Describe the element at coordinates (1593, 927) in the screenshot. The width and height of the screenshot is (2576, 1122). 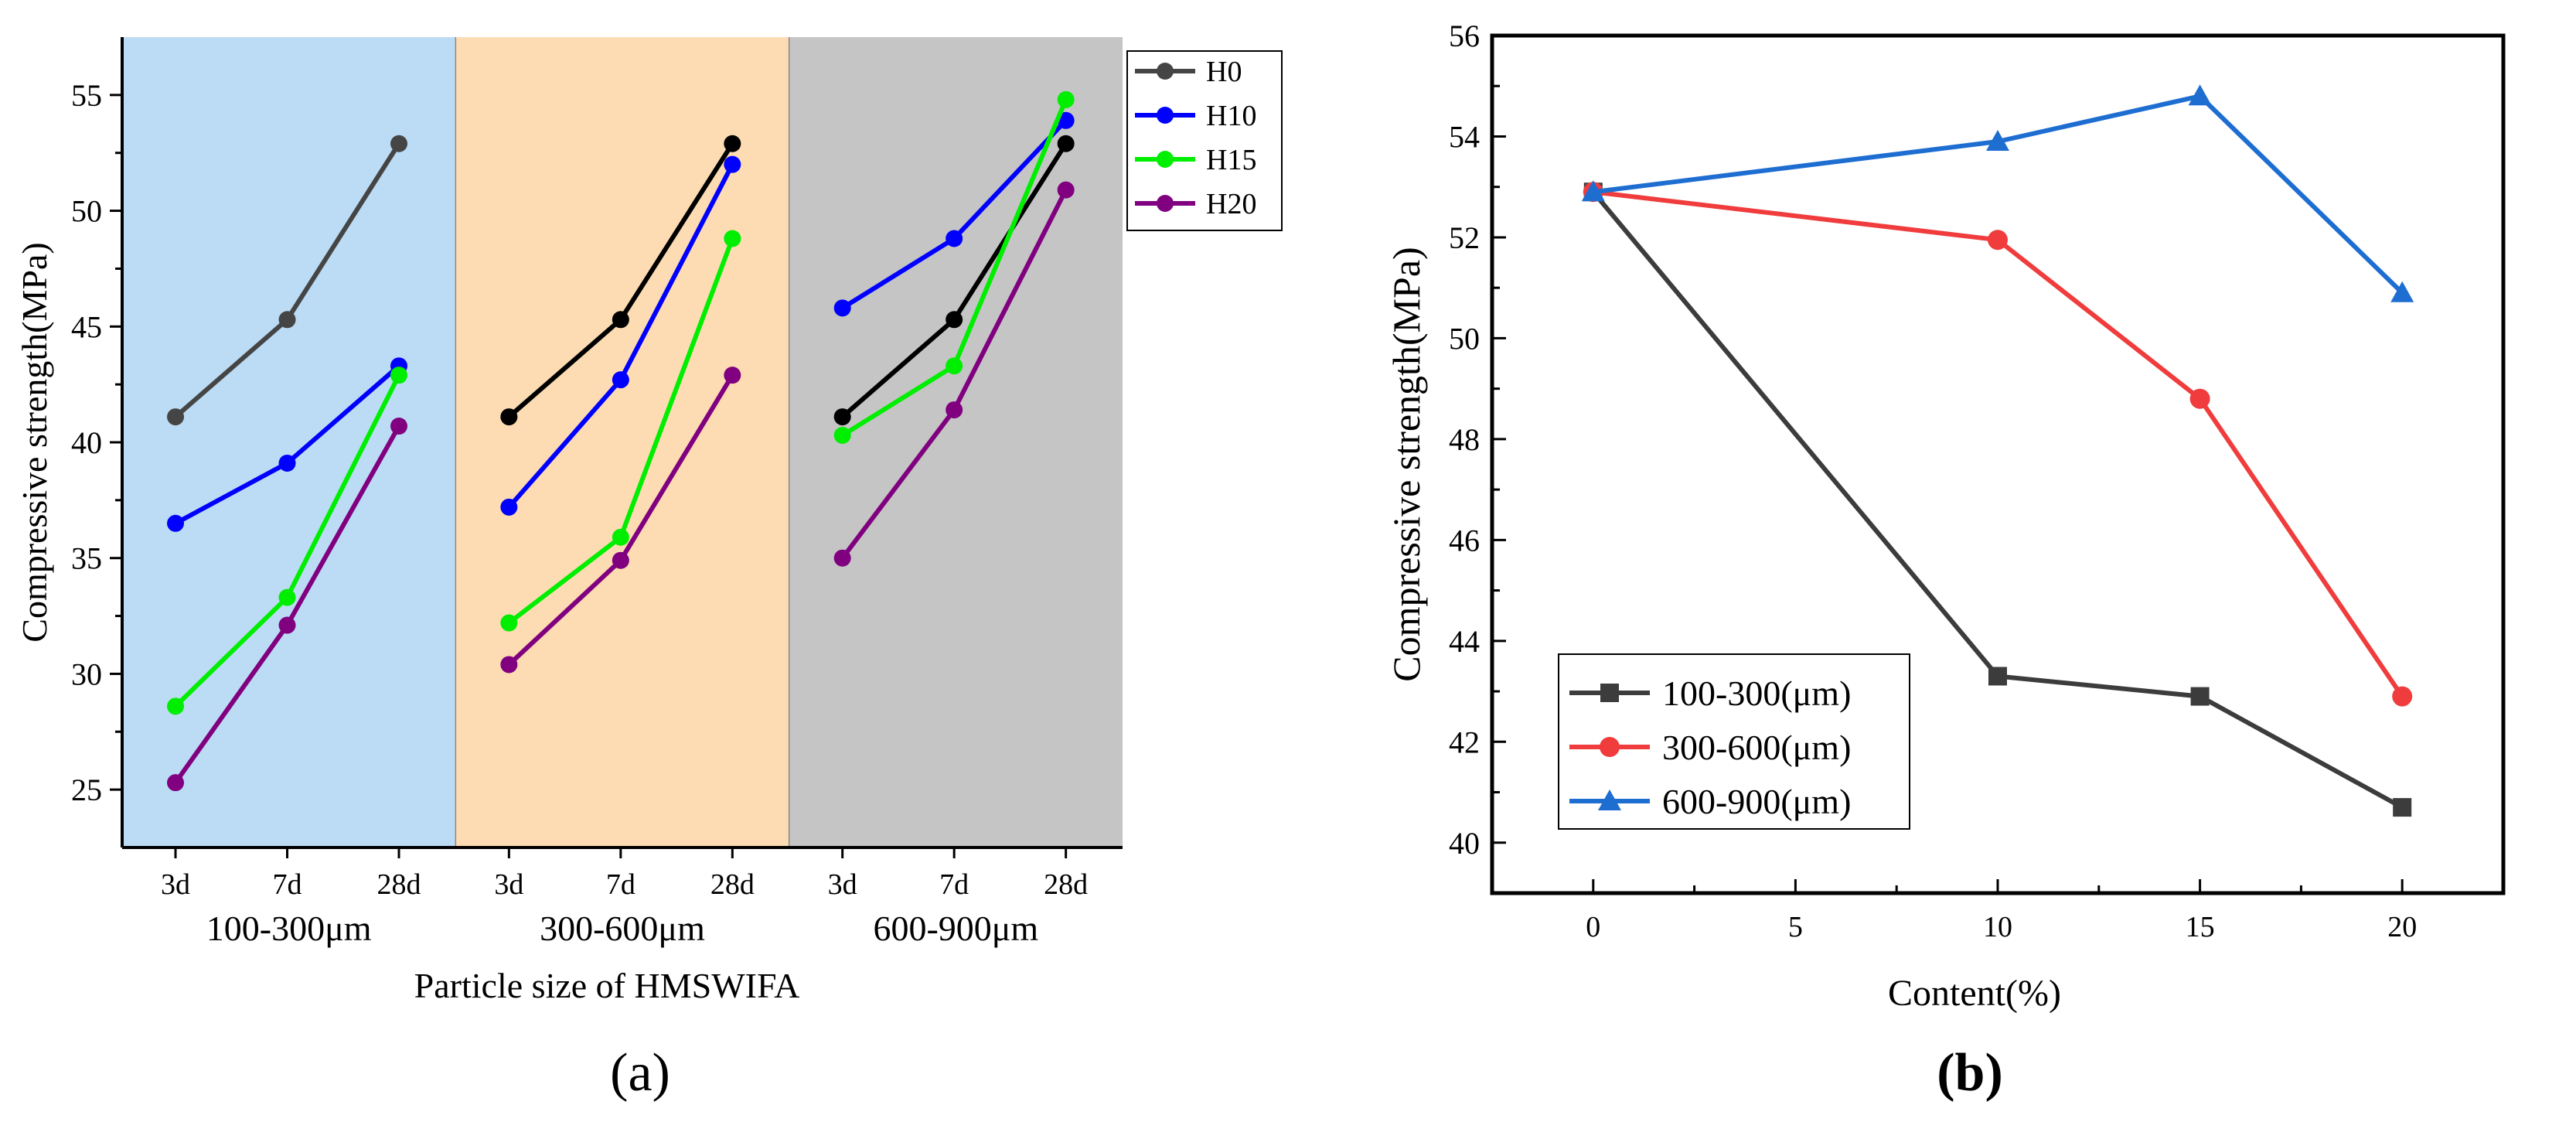
I see `x-tick-label: 0` at that location.